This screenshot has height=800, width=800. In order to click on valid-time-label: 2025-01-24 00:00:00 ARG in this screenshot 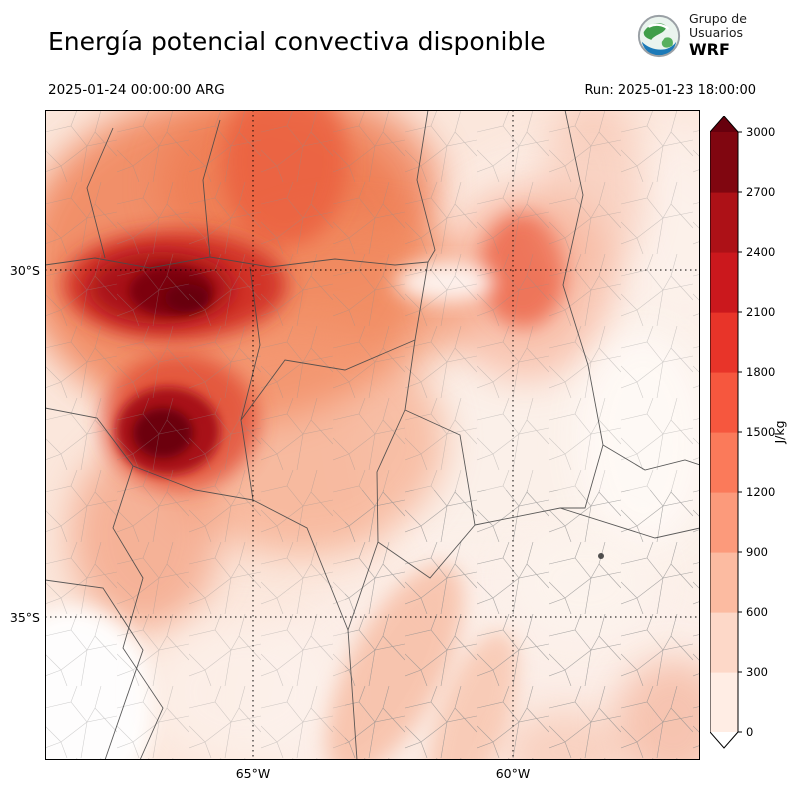, I will do `click(136, 90)`.